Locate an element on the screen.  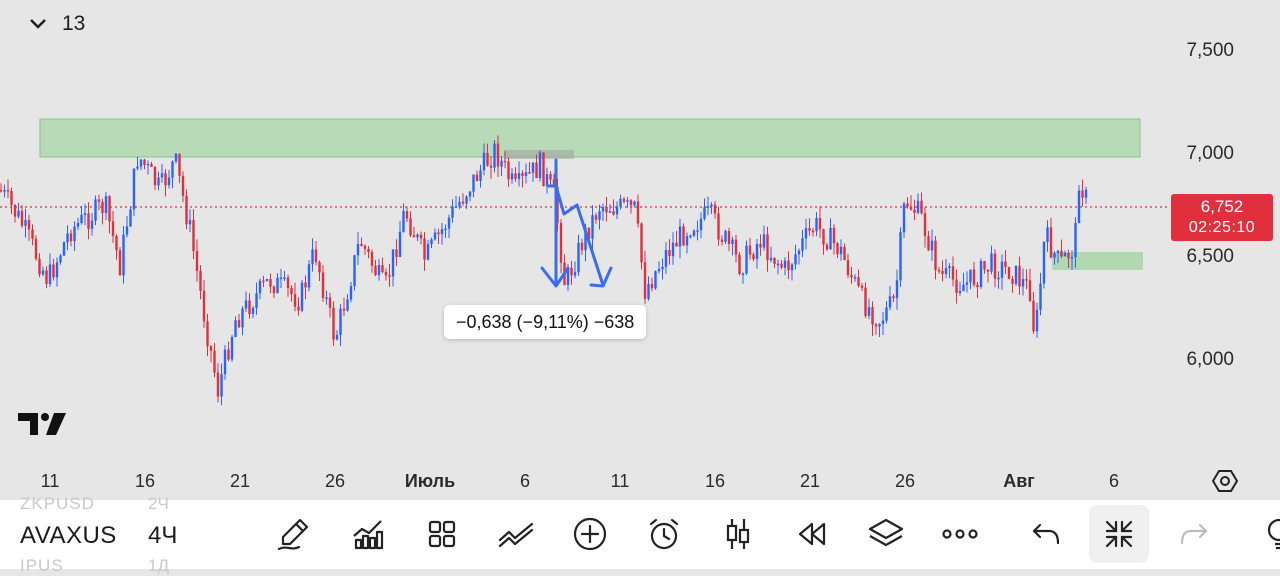
interval-next: 1Д is located at coordinates (158, 565).